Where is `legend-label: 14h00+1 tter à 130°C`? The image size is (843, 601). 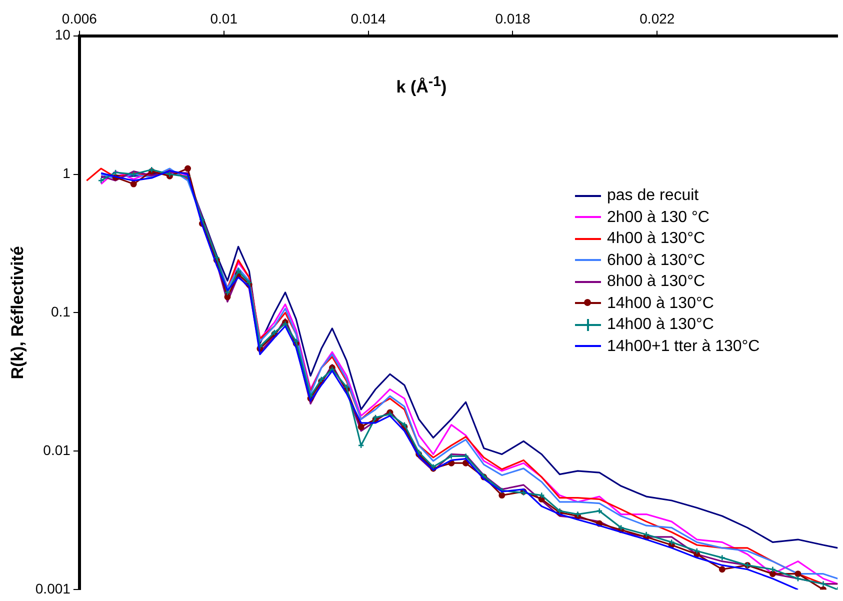 legend-label: 14h00+1 tter à 130°C is located at coordinates (683, 346).